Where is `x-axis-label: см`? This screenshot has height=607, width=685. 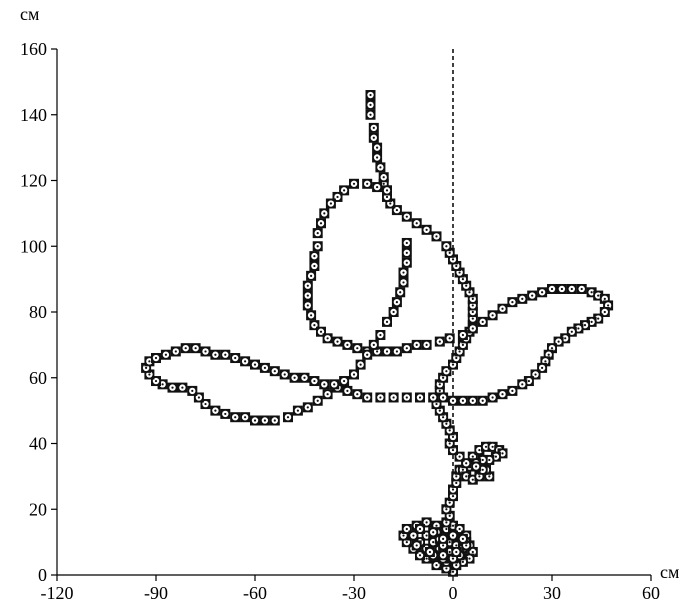
x-axis-label: см is located at coordinates (669, 572).